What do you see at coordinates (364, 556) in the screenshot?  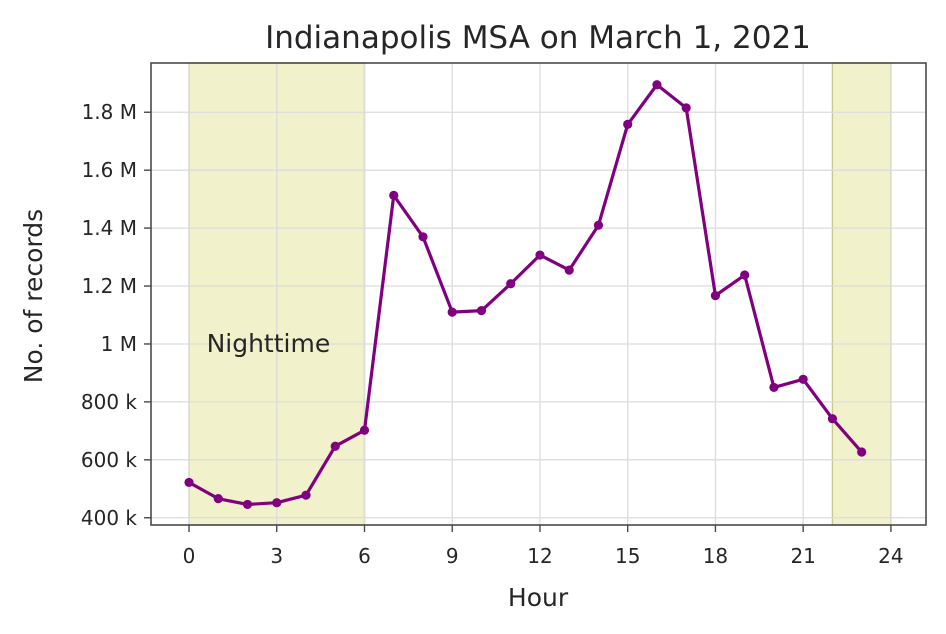 I see `x-tick-label-2: 6` at bounding box center [364, 556].